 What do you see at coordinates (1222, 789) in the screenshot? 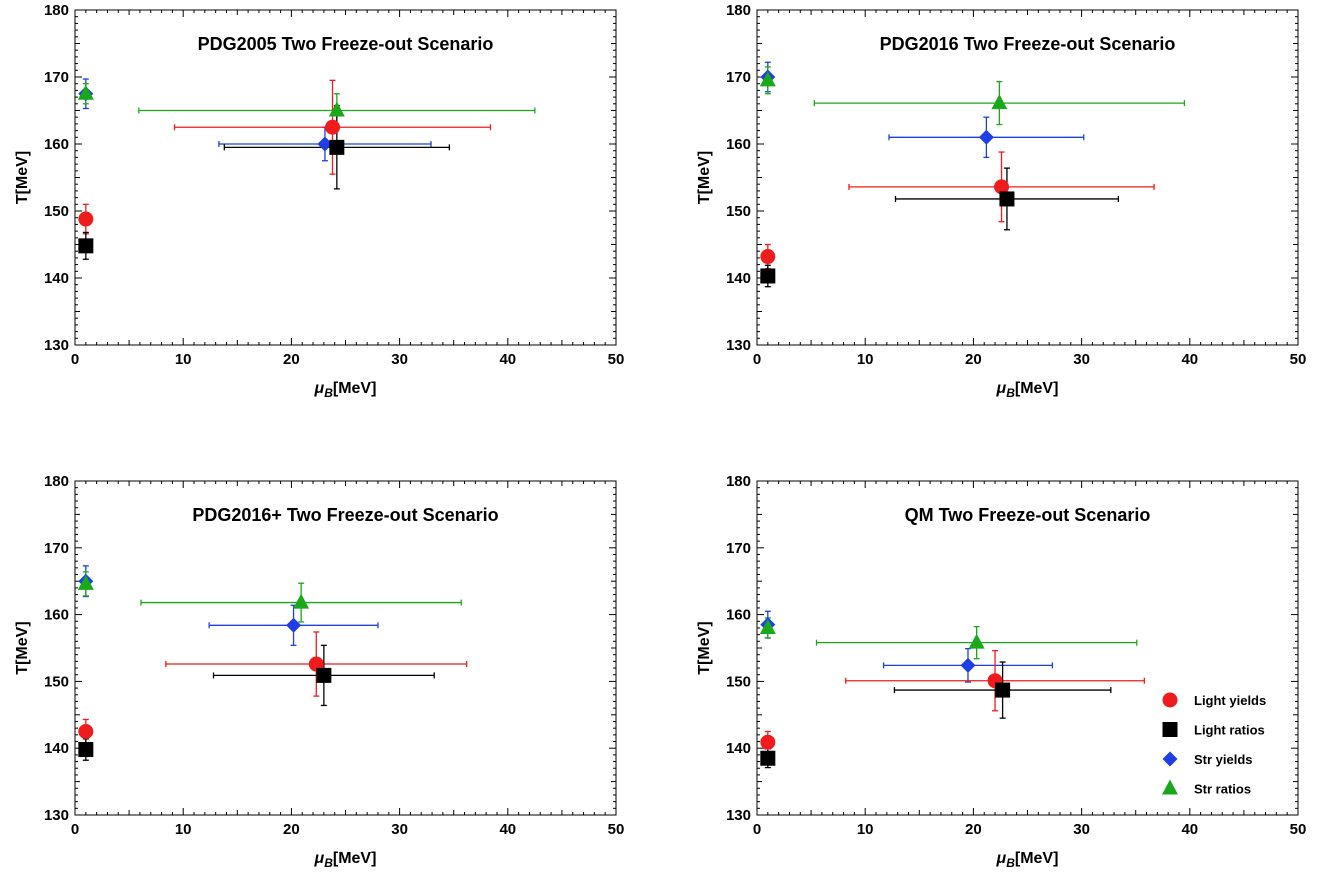
I see `legend-label: Str ratios` at bounding box center [1222, 789].